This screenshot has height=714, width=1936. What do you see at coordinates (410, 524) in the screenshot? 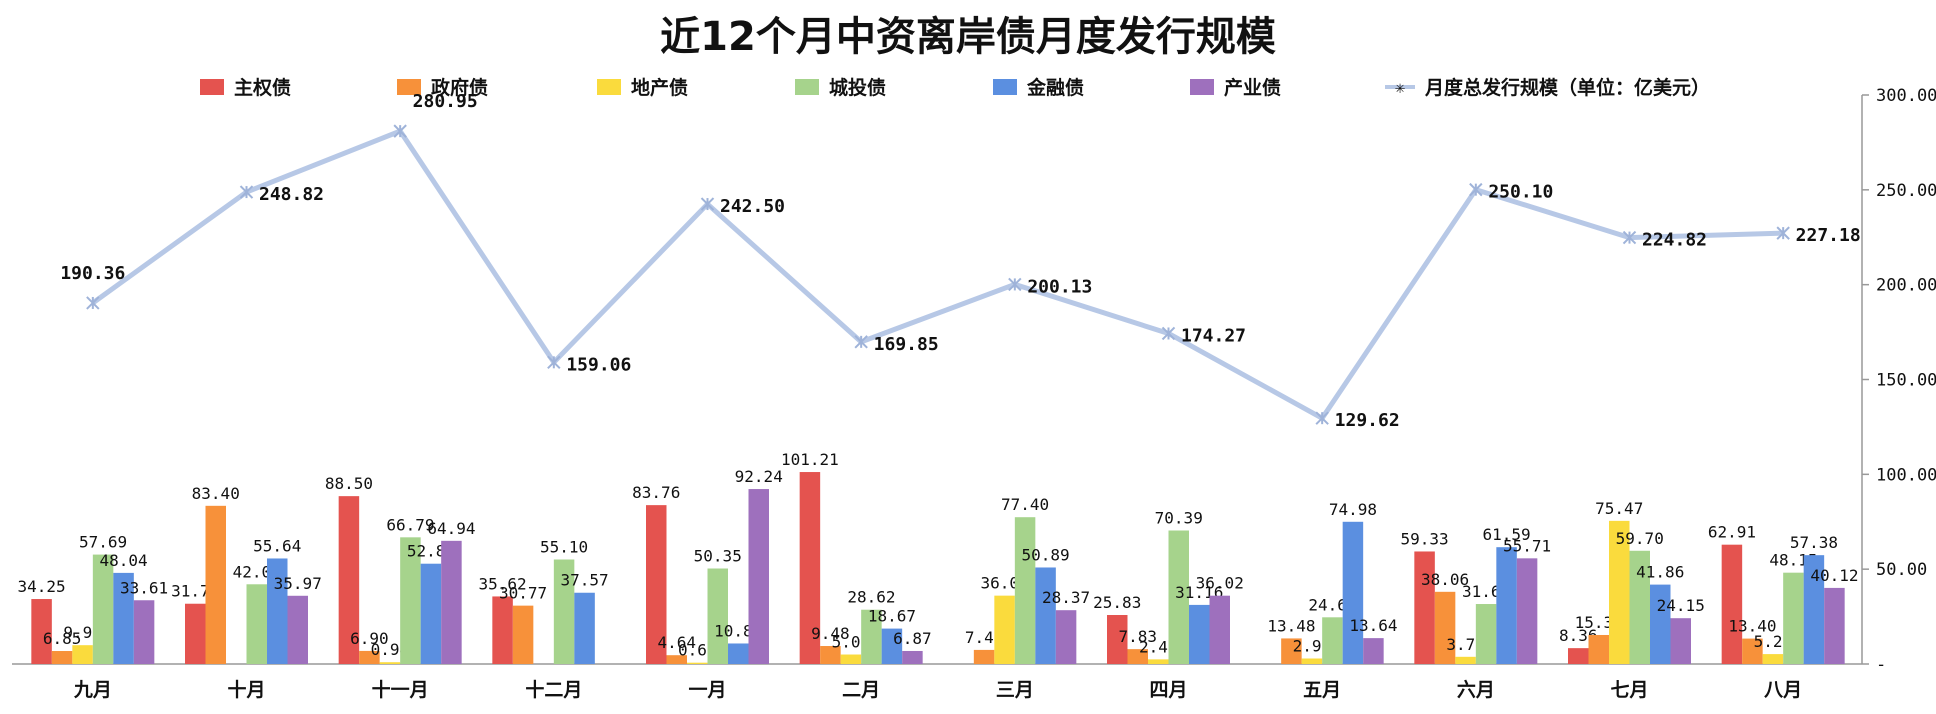
I see `bar-data-label: 66.79` at bounding box center [410, 524].